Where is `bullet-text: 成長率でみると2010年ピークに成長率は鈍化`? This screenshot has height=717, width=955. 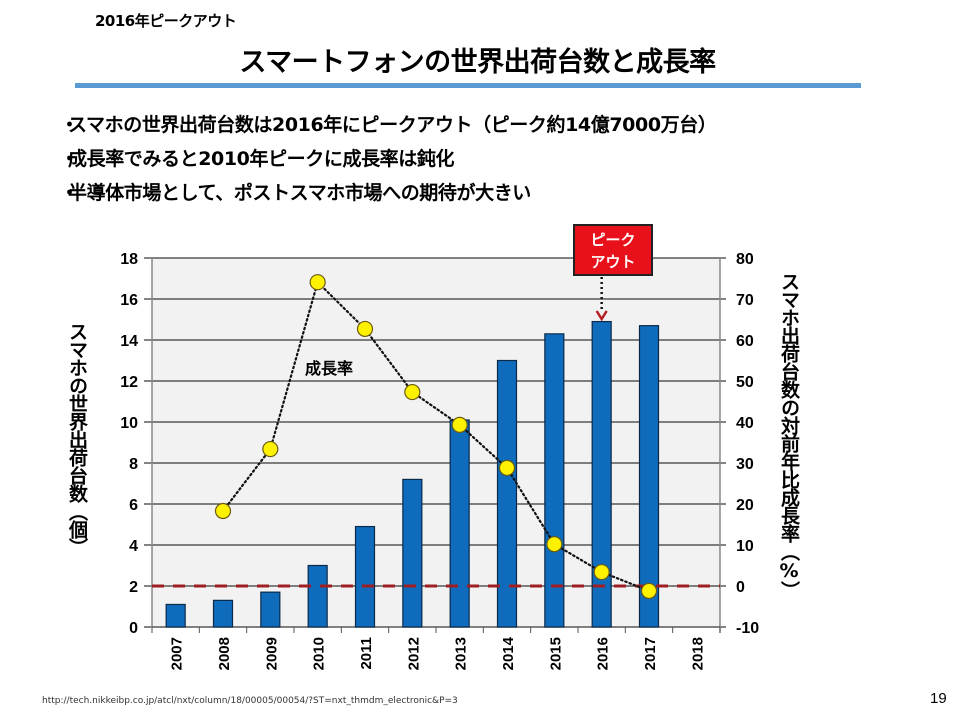 bullet-text: 成長率でみると2010年ピークに成長率は鈍化 is located at coordinates (261, 159).